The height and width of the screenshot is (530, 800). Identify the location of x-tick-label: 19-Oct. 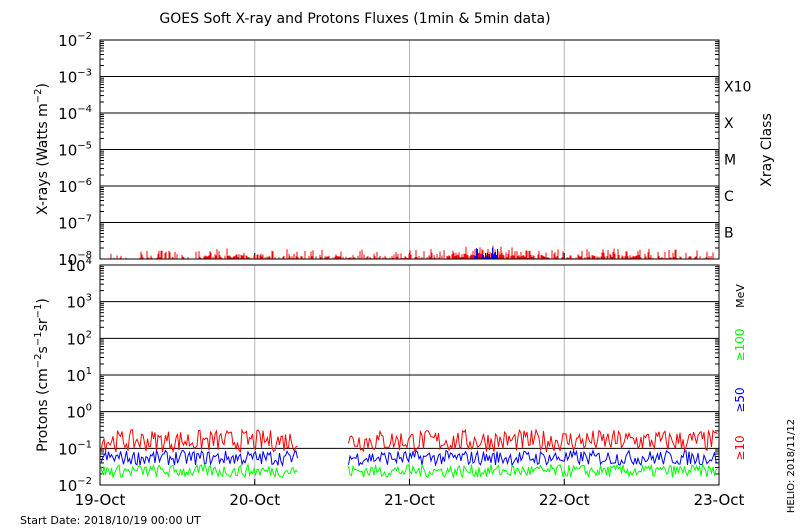
(100, 500).